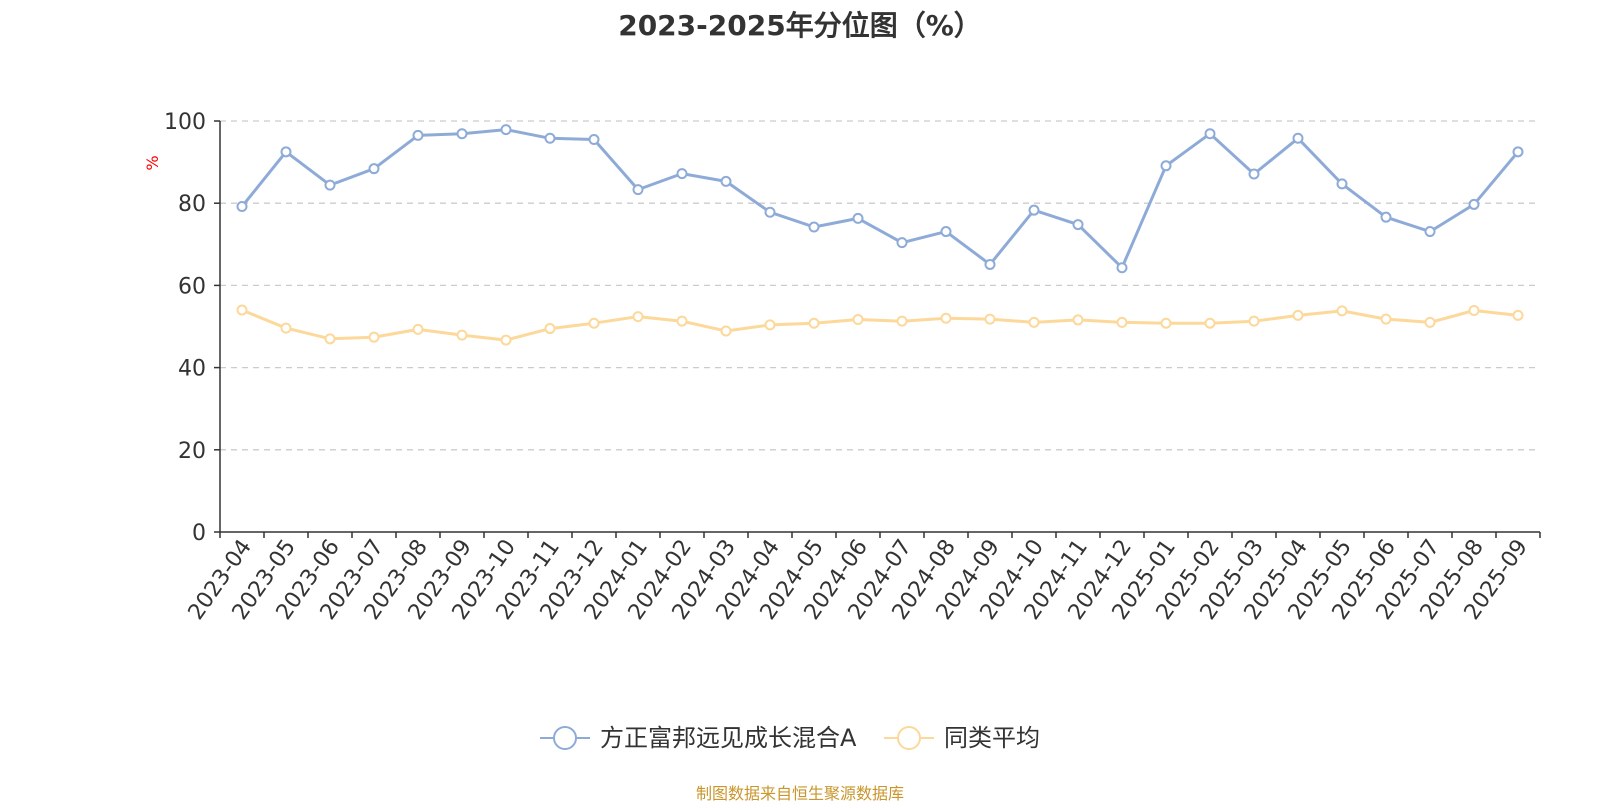 The width and height of the screenshot is (1600, 804). What do you see at coordinates (192, 286) in the screenshot?
I see `y-tick-label: 60` at bounding box center [192, 286].